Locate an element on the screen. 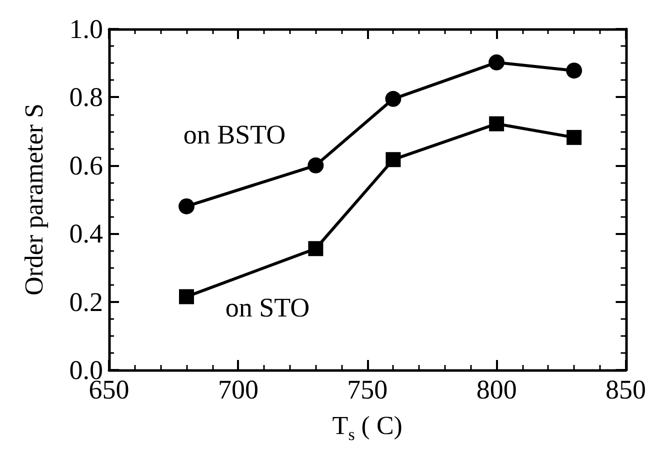  y-tick-label: 0.2 is located at coordinates (86, 301).